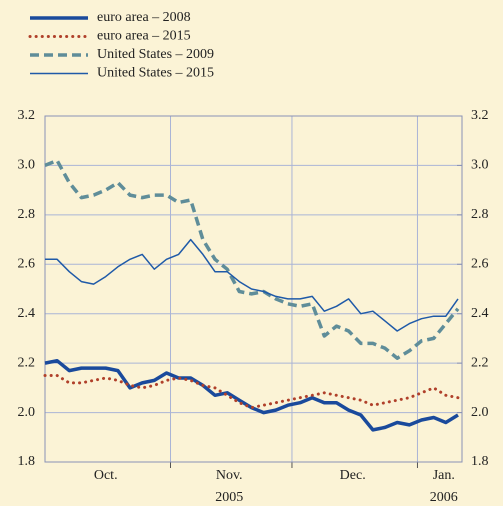 This screenshot has height=506, width=503. What do you see at coordinates (480, 362) in the screenshot?
I see `y2-tick-label: 2.2` at bounding box center [480, 362].